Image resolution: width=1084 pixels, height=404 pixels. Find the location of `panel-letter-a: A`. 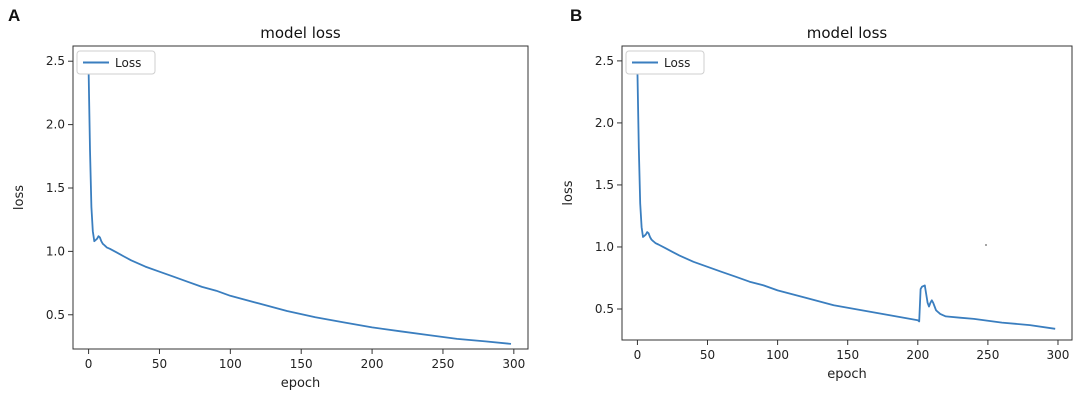

panel-letter-a: A is located at coordinates (14, 15).